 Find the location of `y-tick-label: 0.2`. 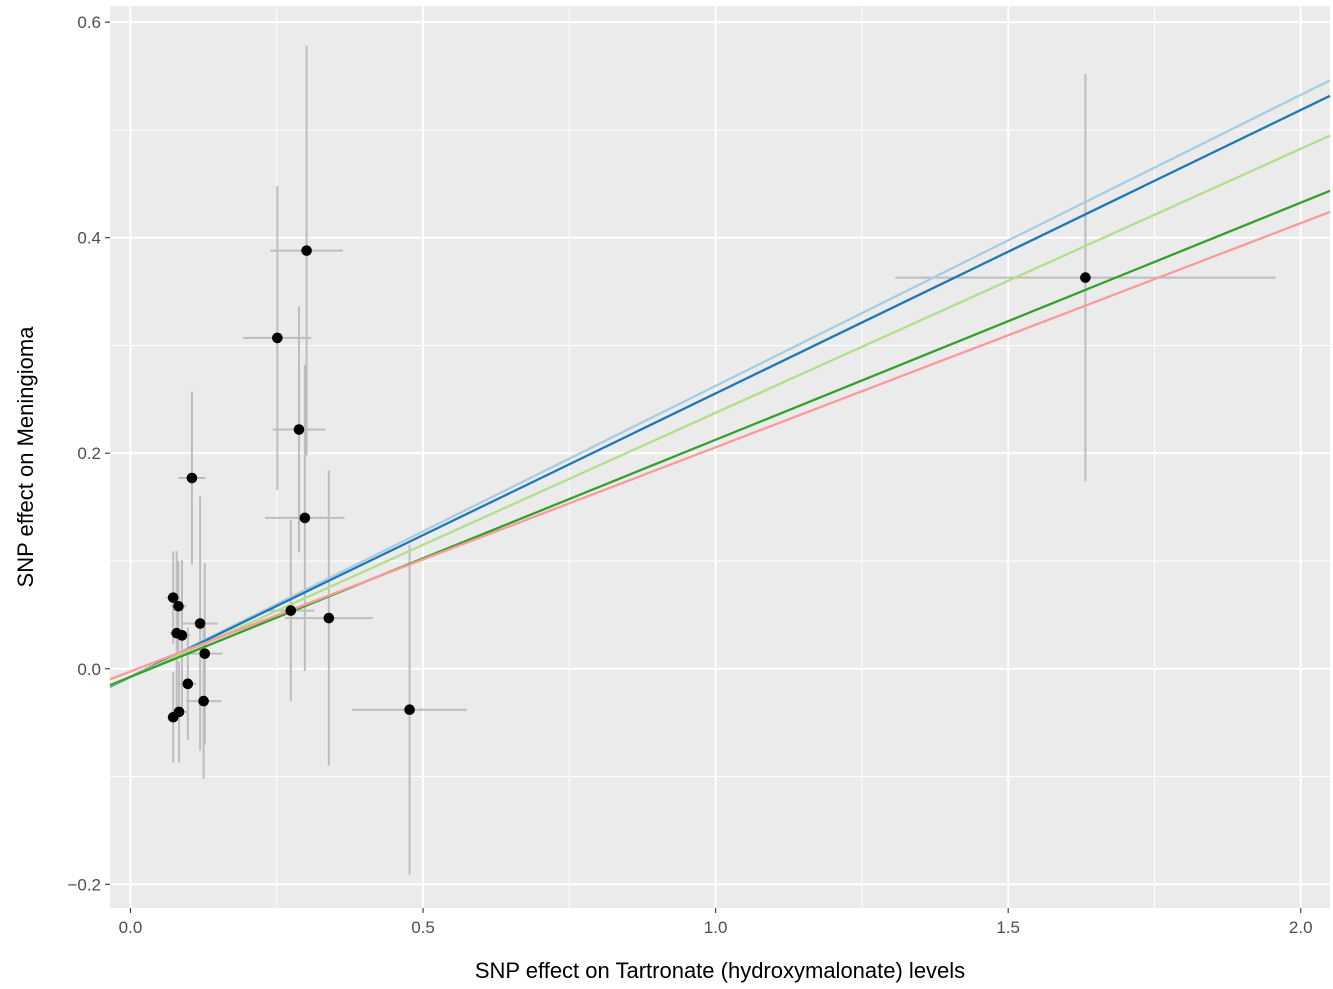

y-tick-label: 0.2 is located at coordinates (89, 453).